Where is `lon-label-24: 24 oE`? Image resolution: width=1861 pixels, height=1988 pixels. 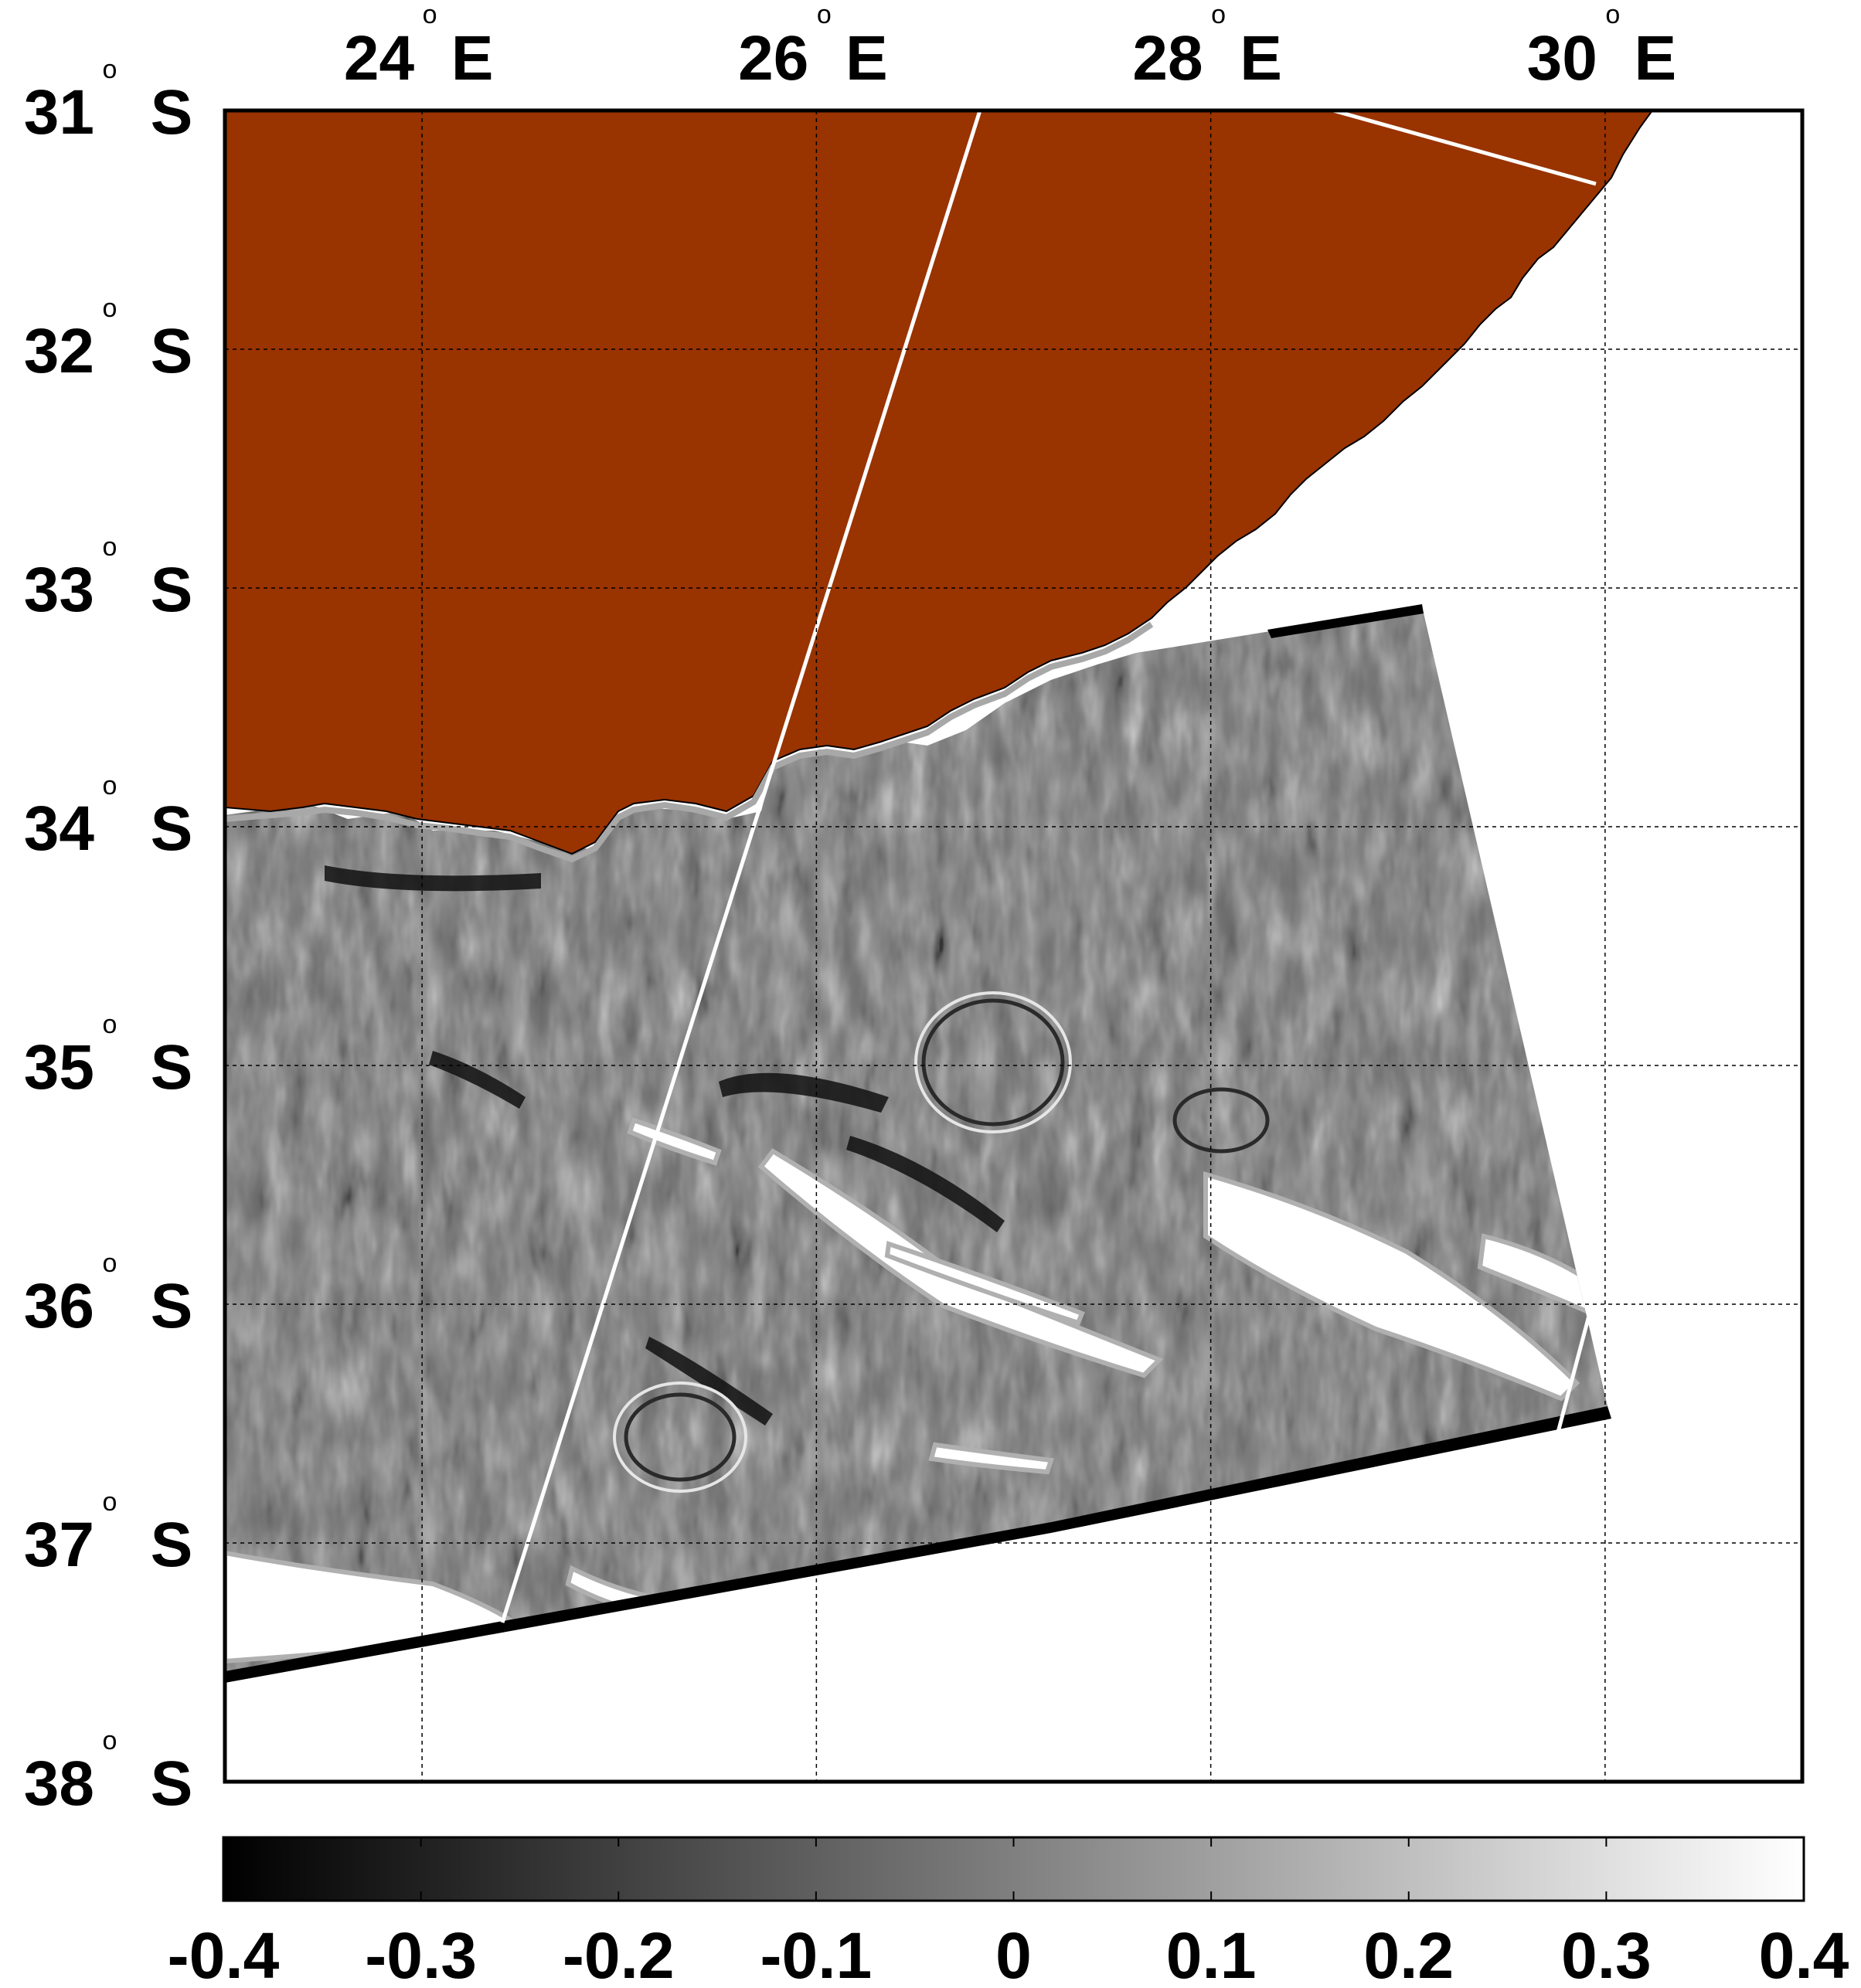
lon-label-24: 24 oE is located at coordinates (419, 47).